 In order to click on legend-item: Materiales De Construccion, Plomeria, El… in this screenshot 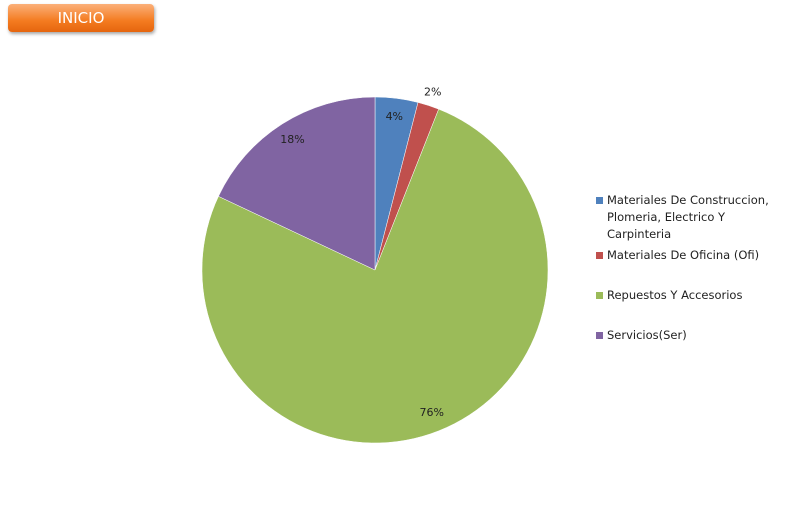, I will do `click(693, 217)`.